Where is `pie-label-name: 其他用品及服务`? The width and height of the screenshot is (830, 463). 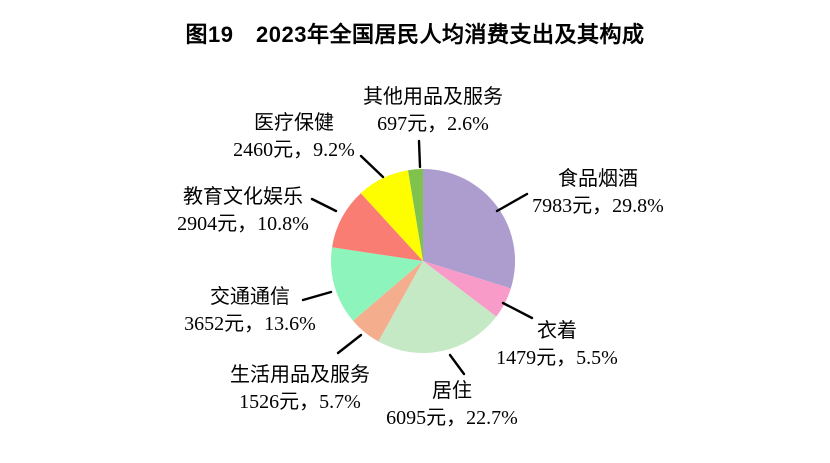 pie-label-name: 其他用品及服务 is located at coordinates (433, 97).